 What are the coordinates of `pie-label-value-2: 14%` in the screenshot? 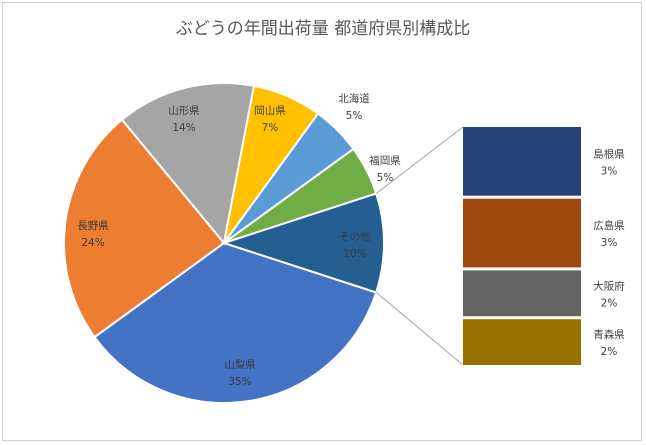 It's located at (183, 128).